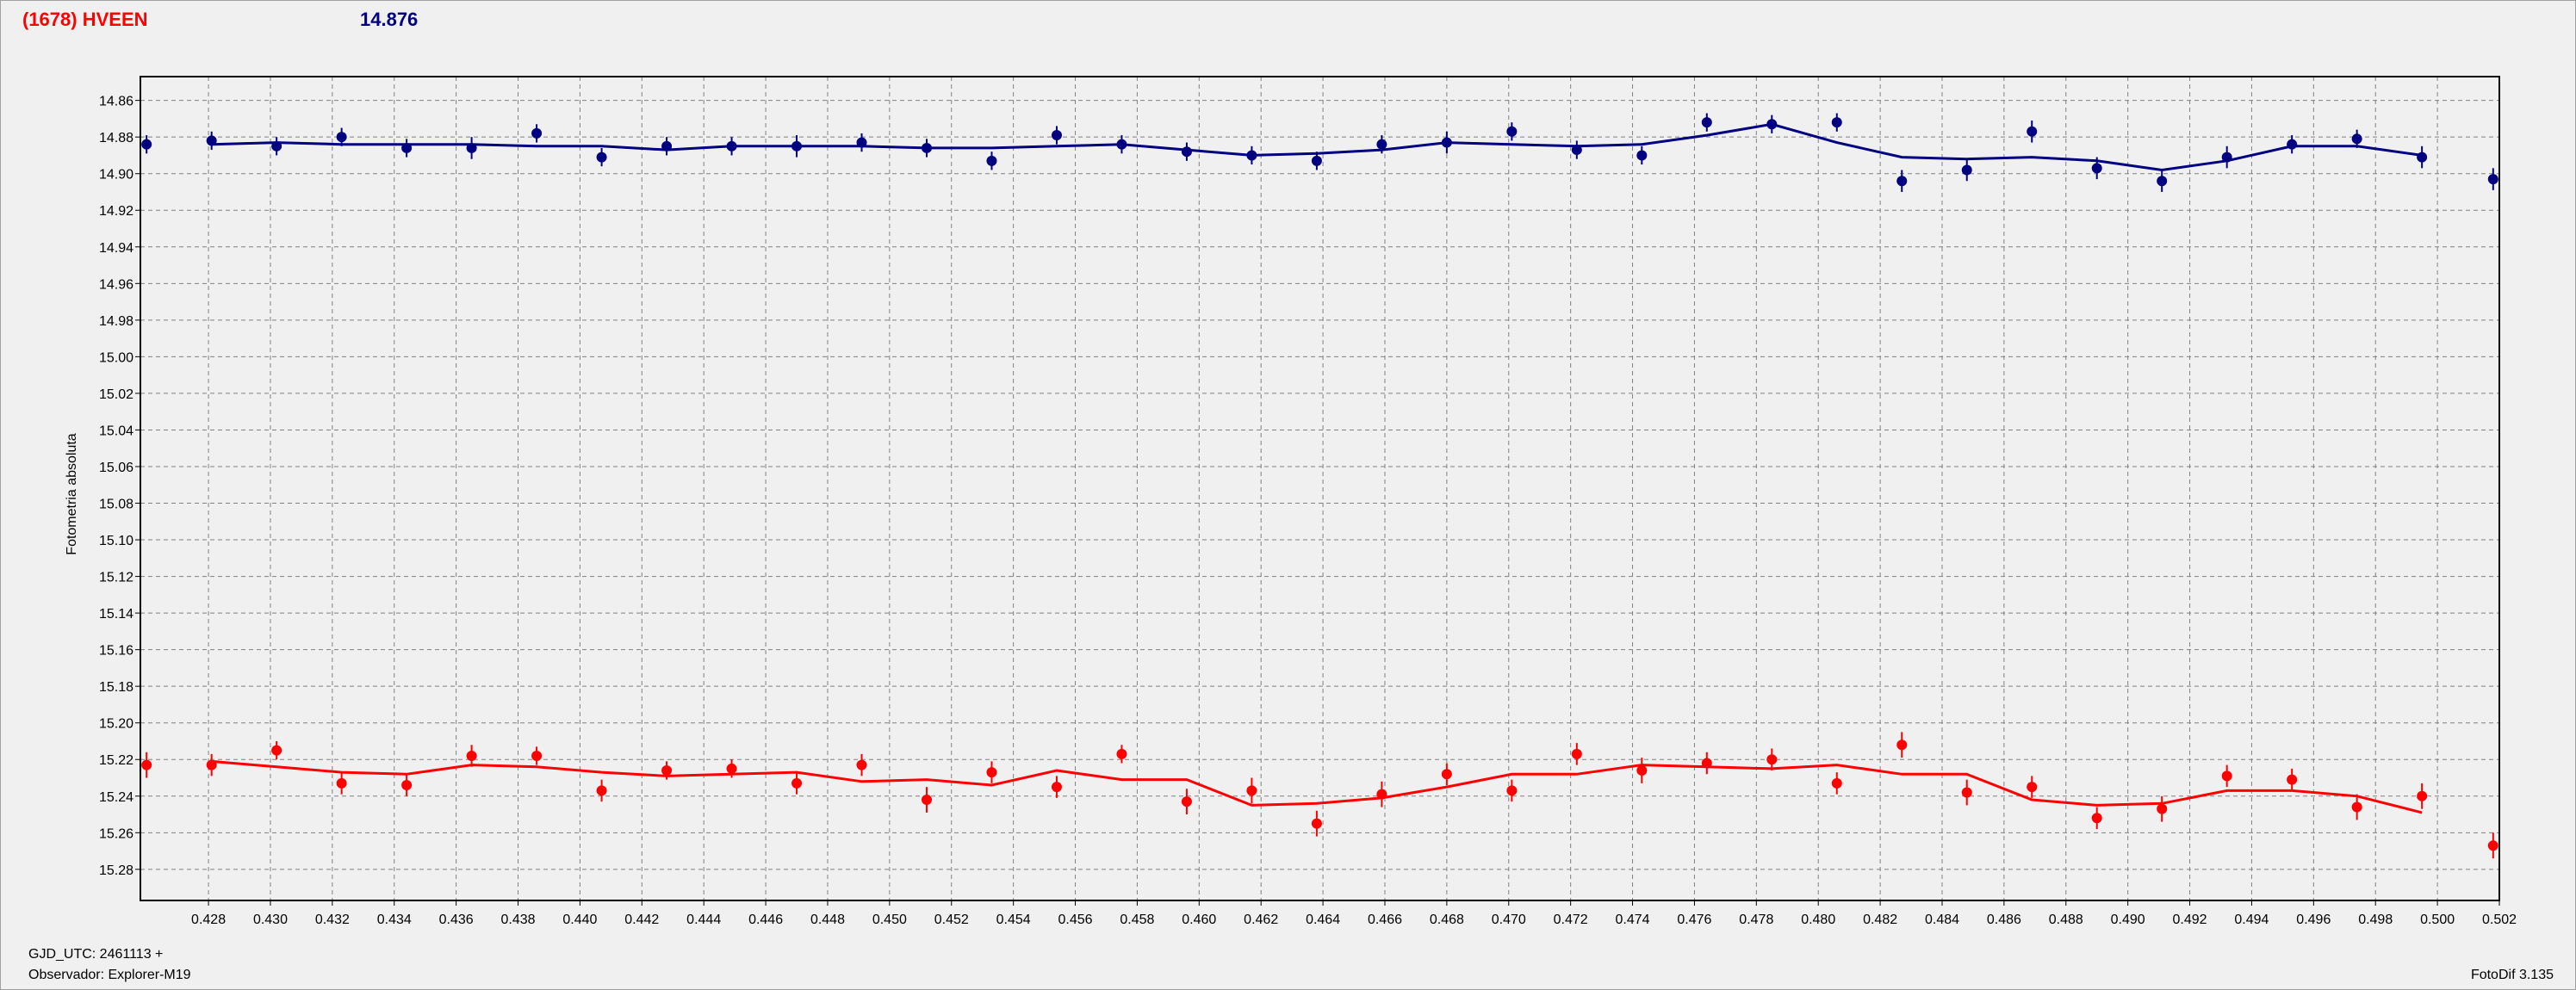 The width and height of the screenshot is (2576, 990). Describe the element at coordinates (1323, 920) in the screenshot. I see `x-tick-label: 0.464` at that location.